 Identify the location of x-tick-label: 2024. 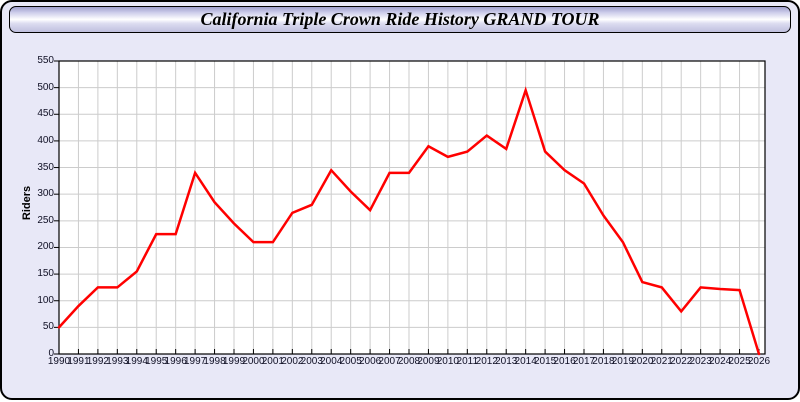
(720, 361).